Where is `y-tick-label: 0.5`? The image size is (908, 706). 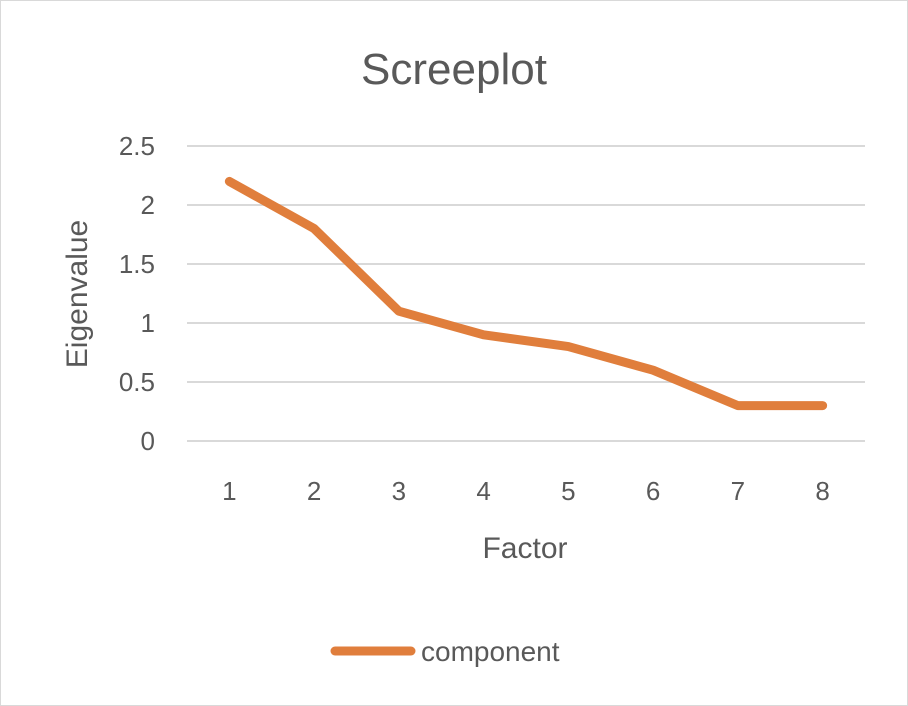
y-tick-label: 0.5 is located at coordinates (137, 382).